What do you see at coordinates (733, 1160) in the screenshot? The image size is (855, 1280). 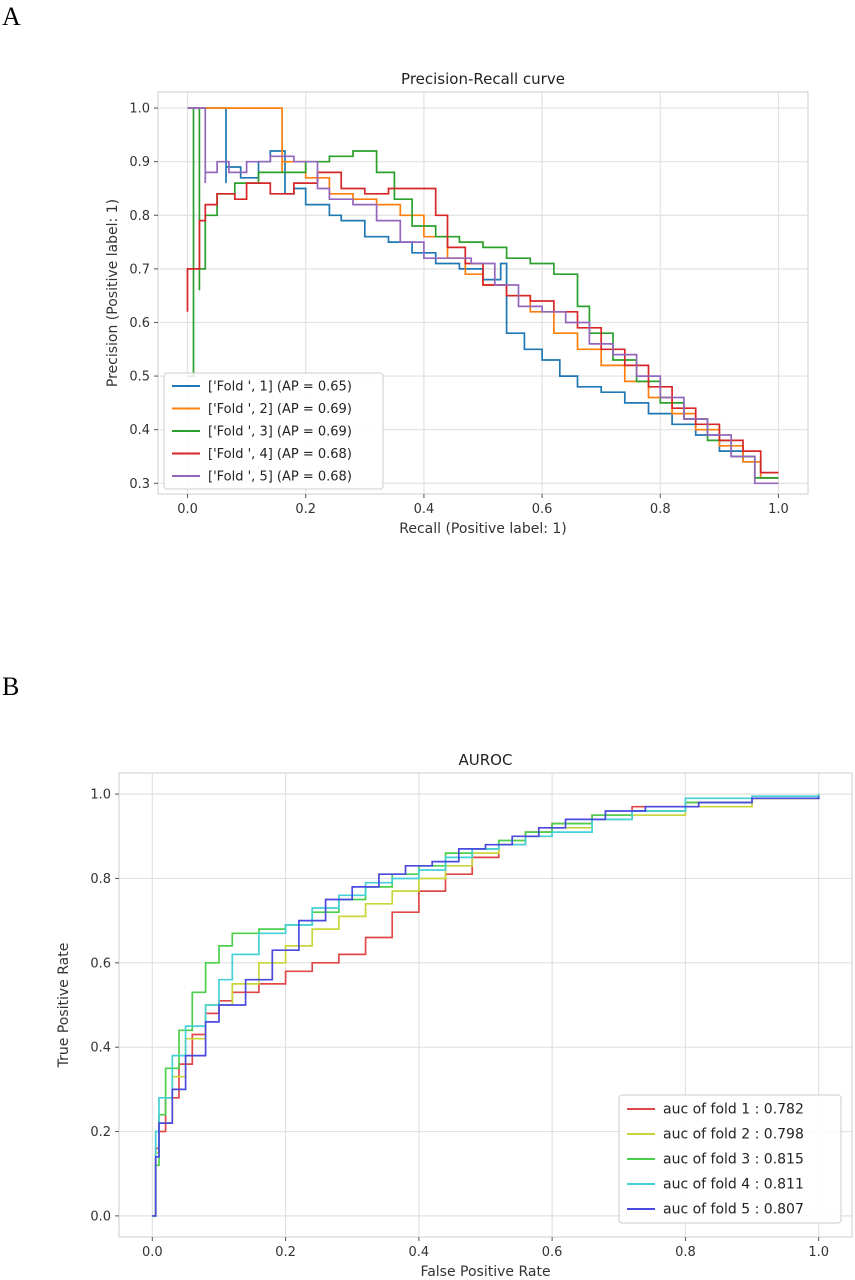 I see `legend-label-3: auc of fold 3 : 0.815` at bounding box center [733, 1160].